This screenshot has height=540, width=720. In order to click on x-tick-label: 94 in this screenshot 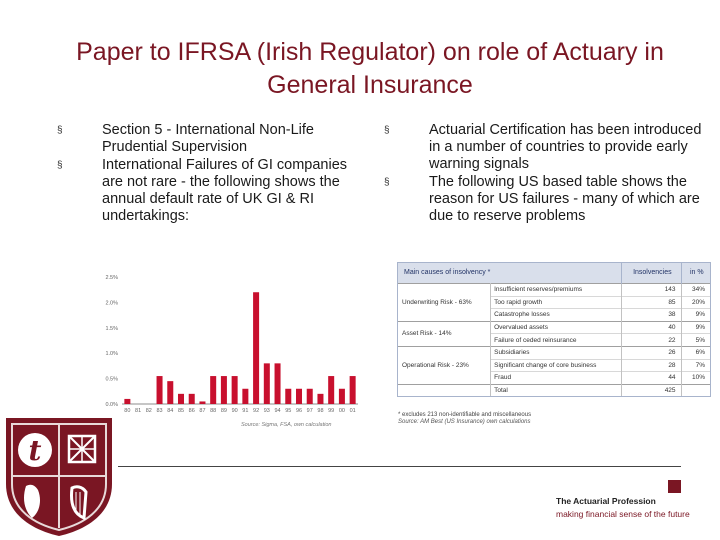, I will do `click(277, 411)`.